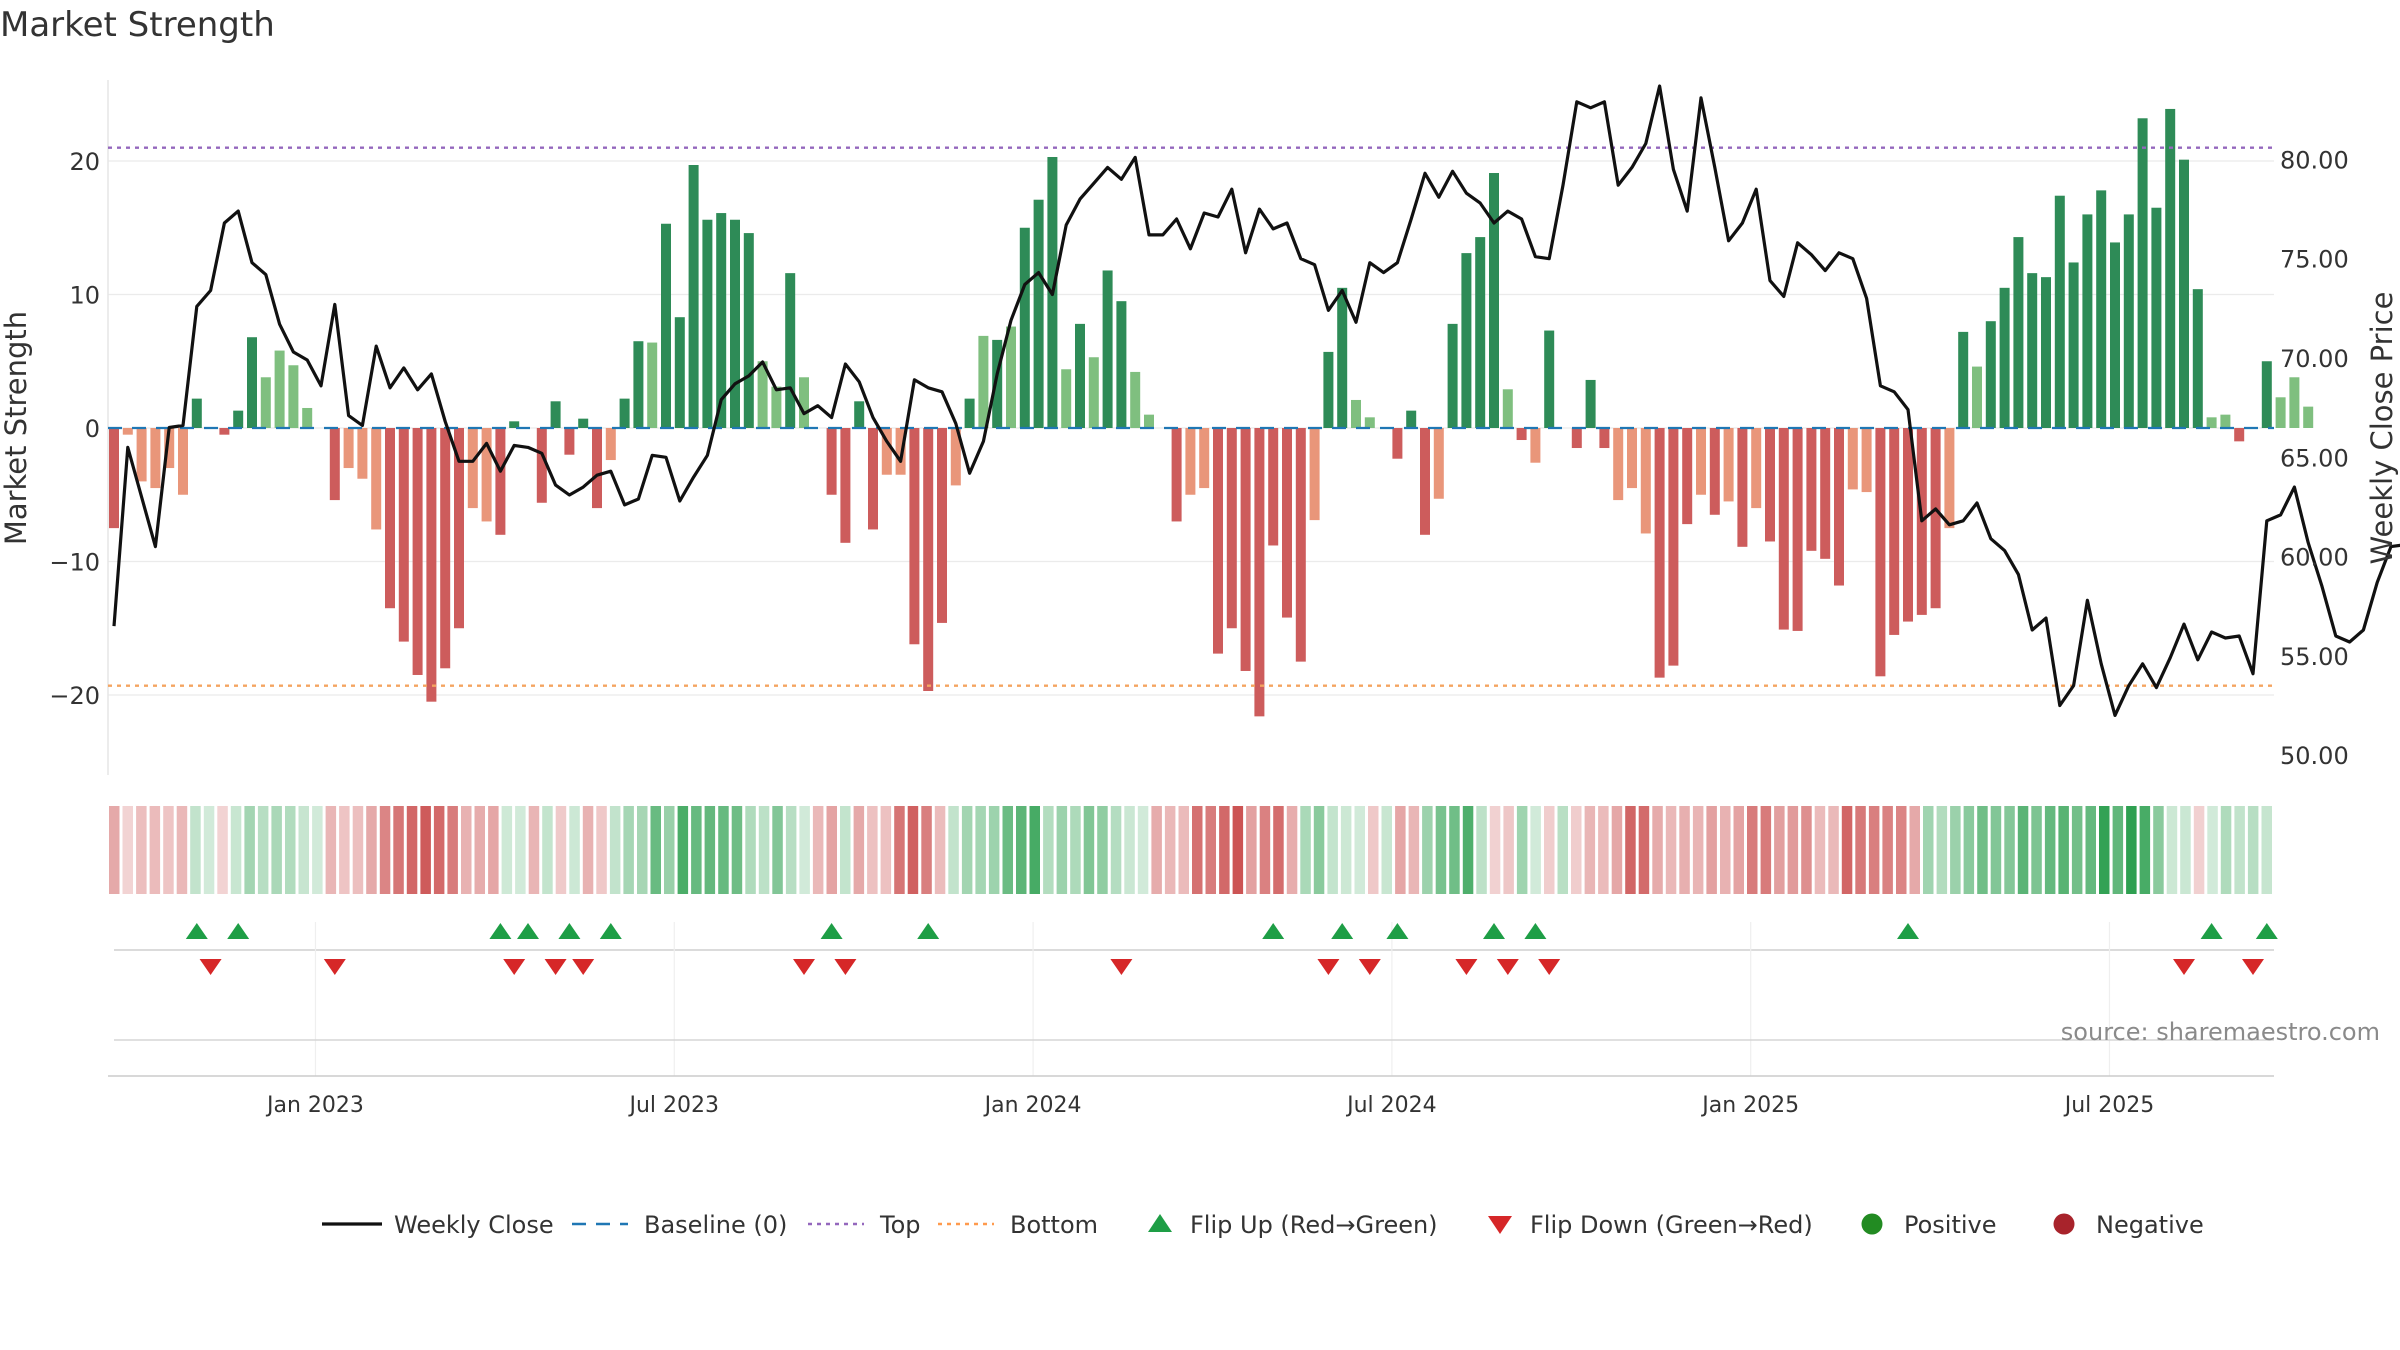 This screenshot has width=2400, height=1350. What do you see at coordinates (2064, 1224) in the screenshot?
I see `legend-circle-icon` at bounding box center [2064, 1224].